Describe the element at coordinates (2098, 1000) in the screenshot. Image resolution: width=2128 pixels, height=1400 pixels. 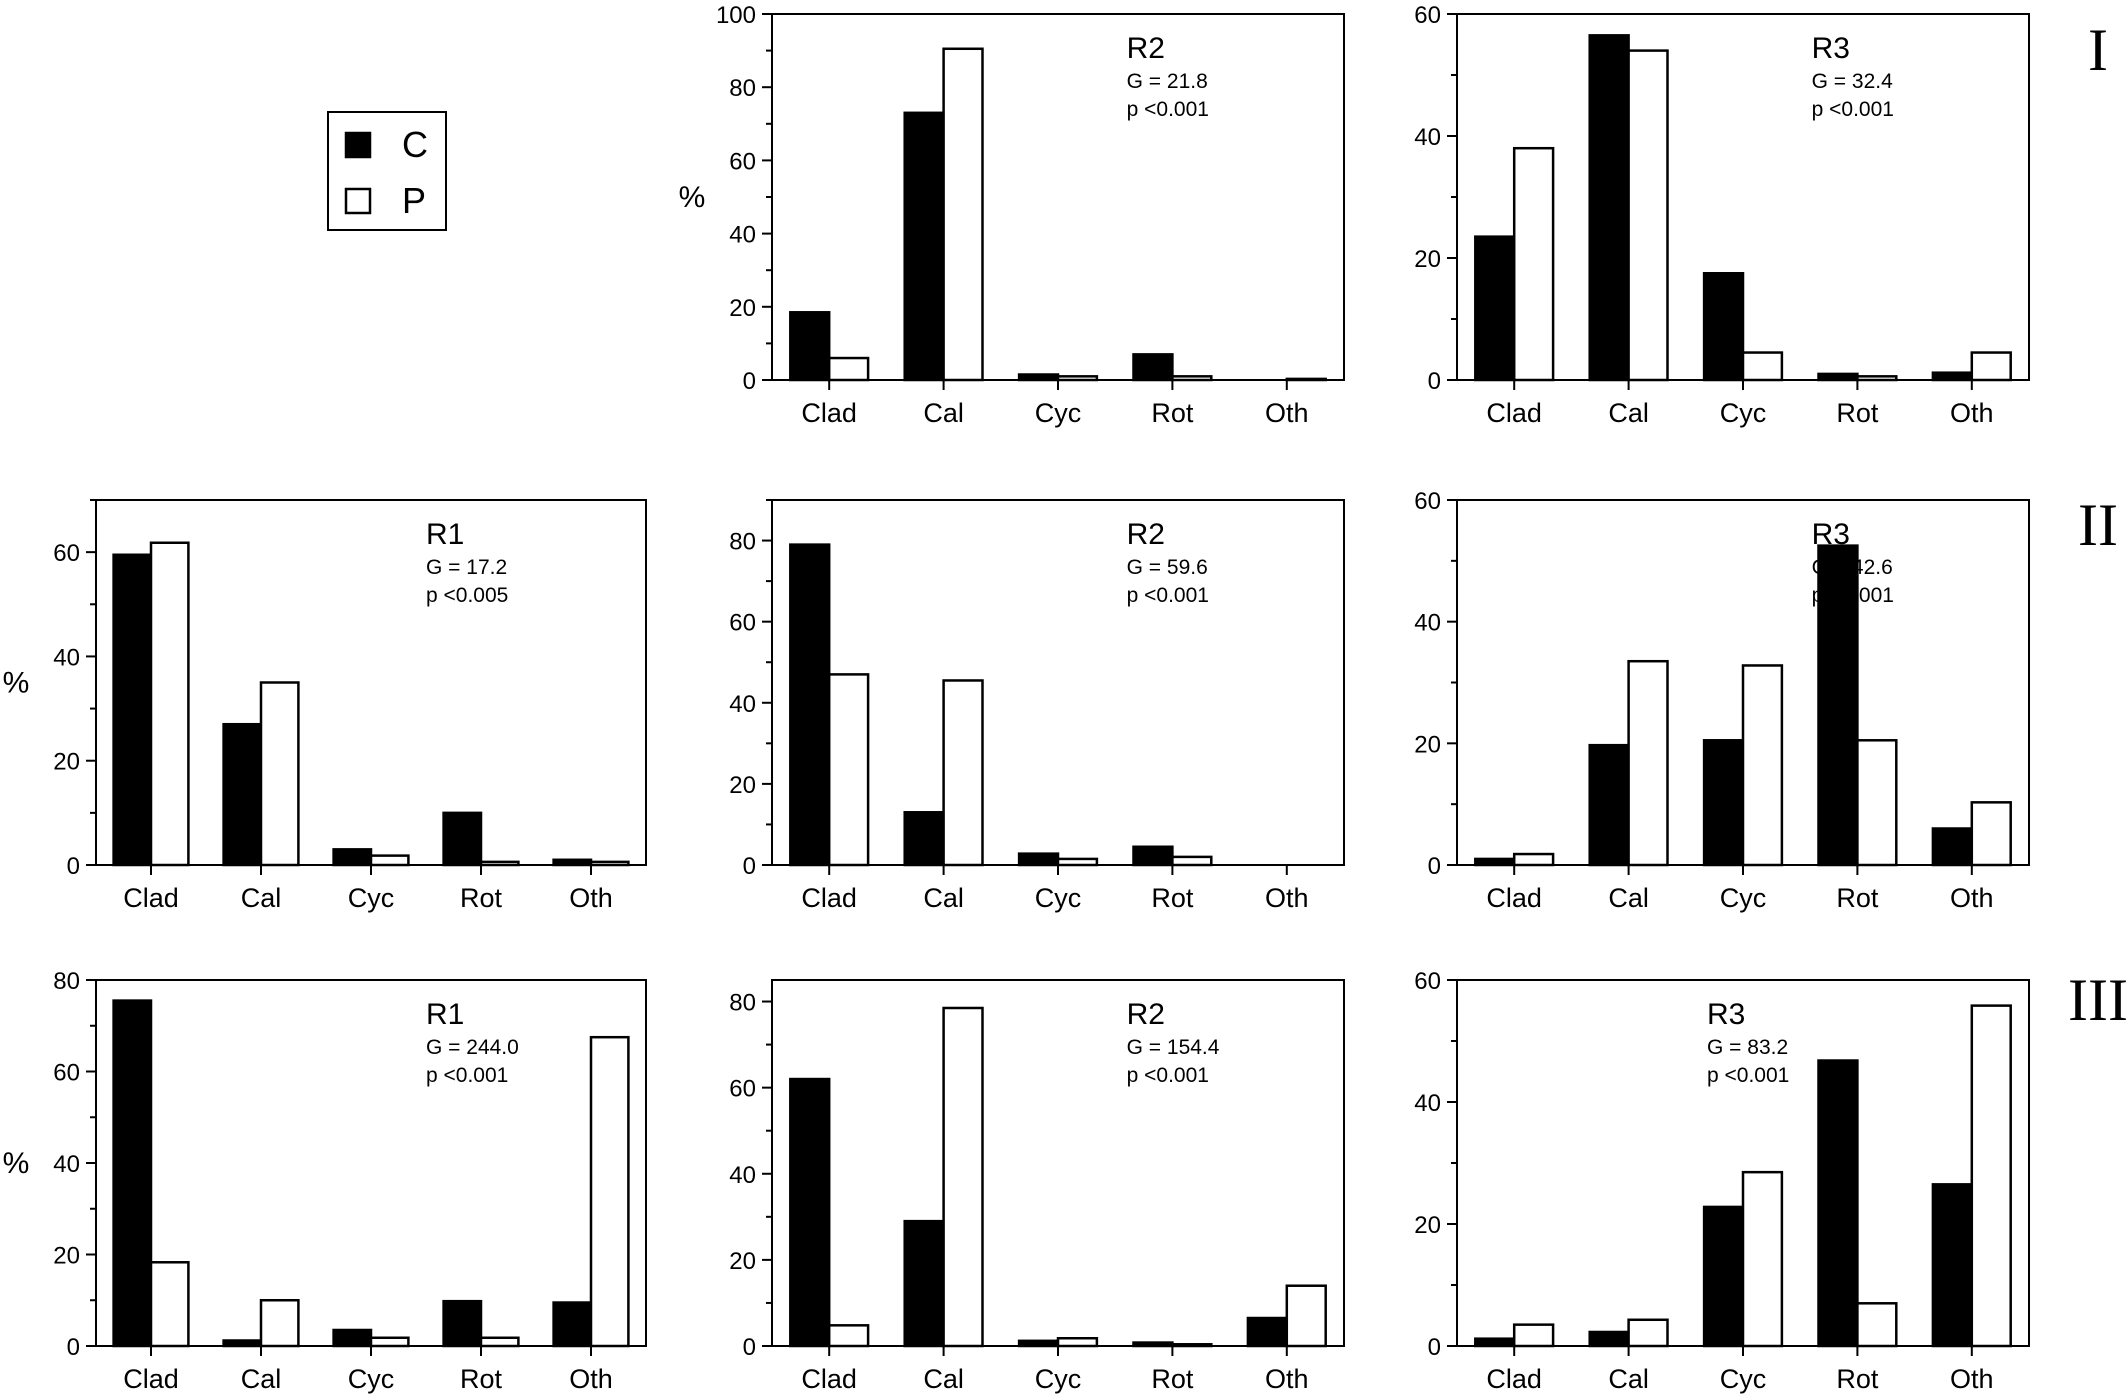
I see `row-label-III: III` at that location.